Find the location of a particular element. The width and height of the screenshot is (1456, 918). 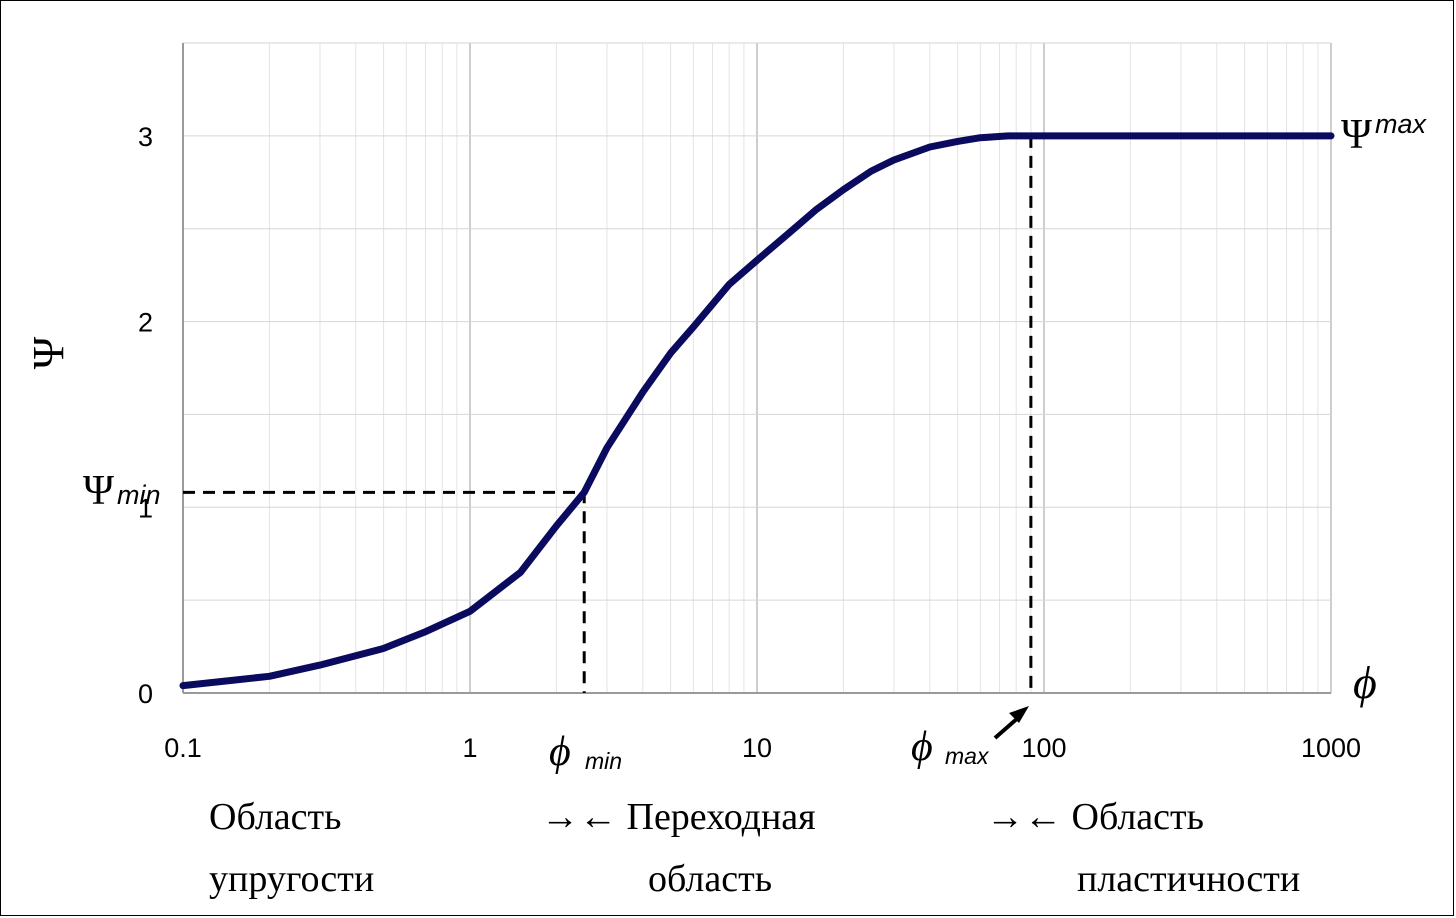

x-tick-label: 10 is located at coordinates (757, 748).